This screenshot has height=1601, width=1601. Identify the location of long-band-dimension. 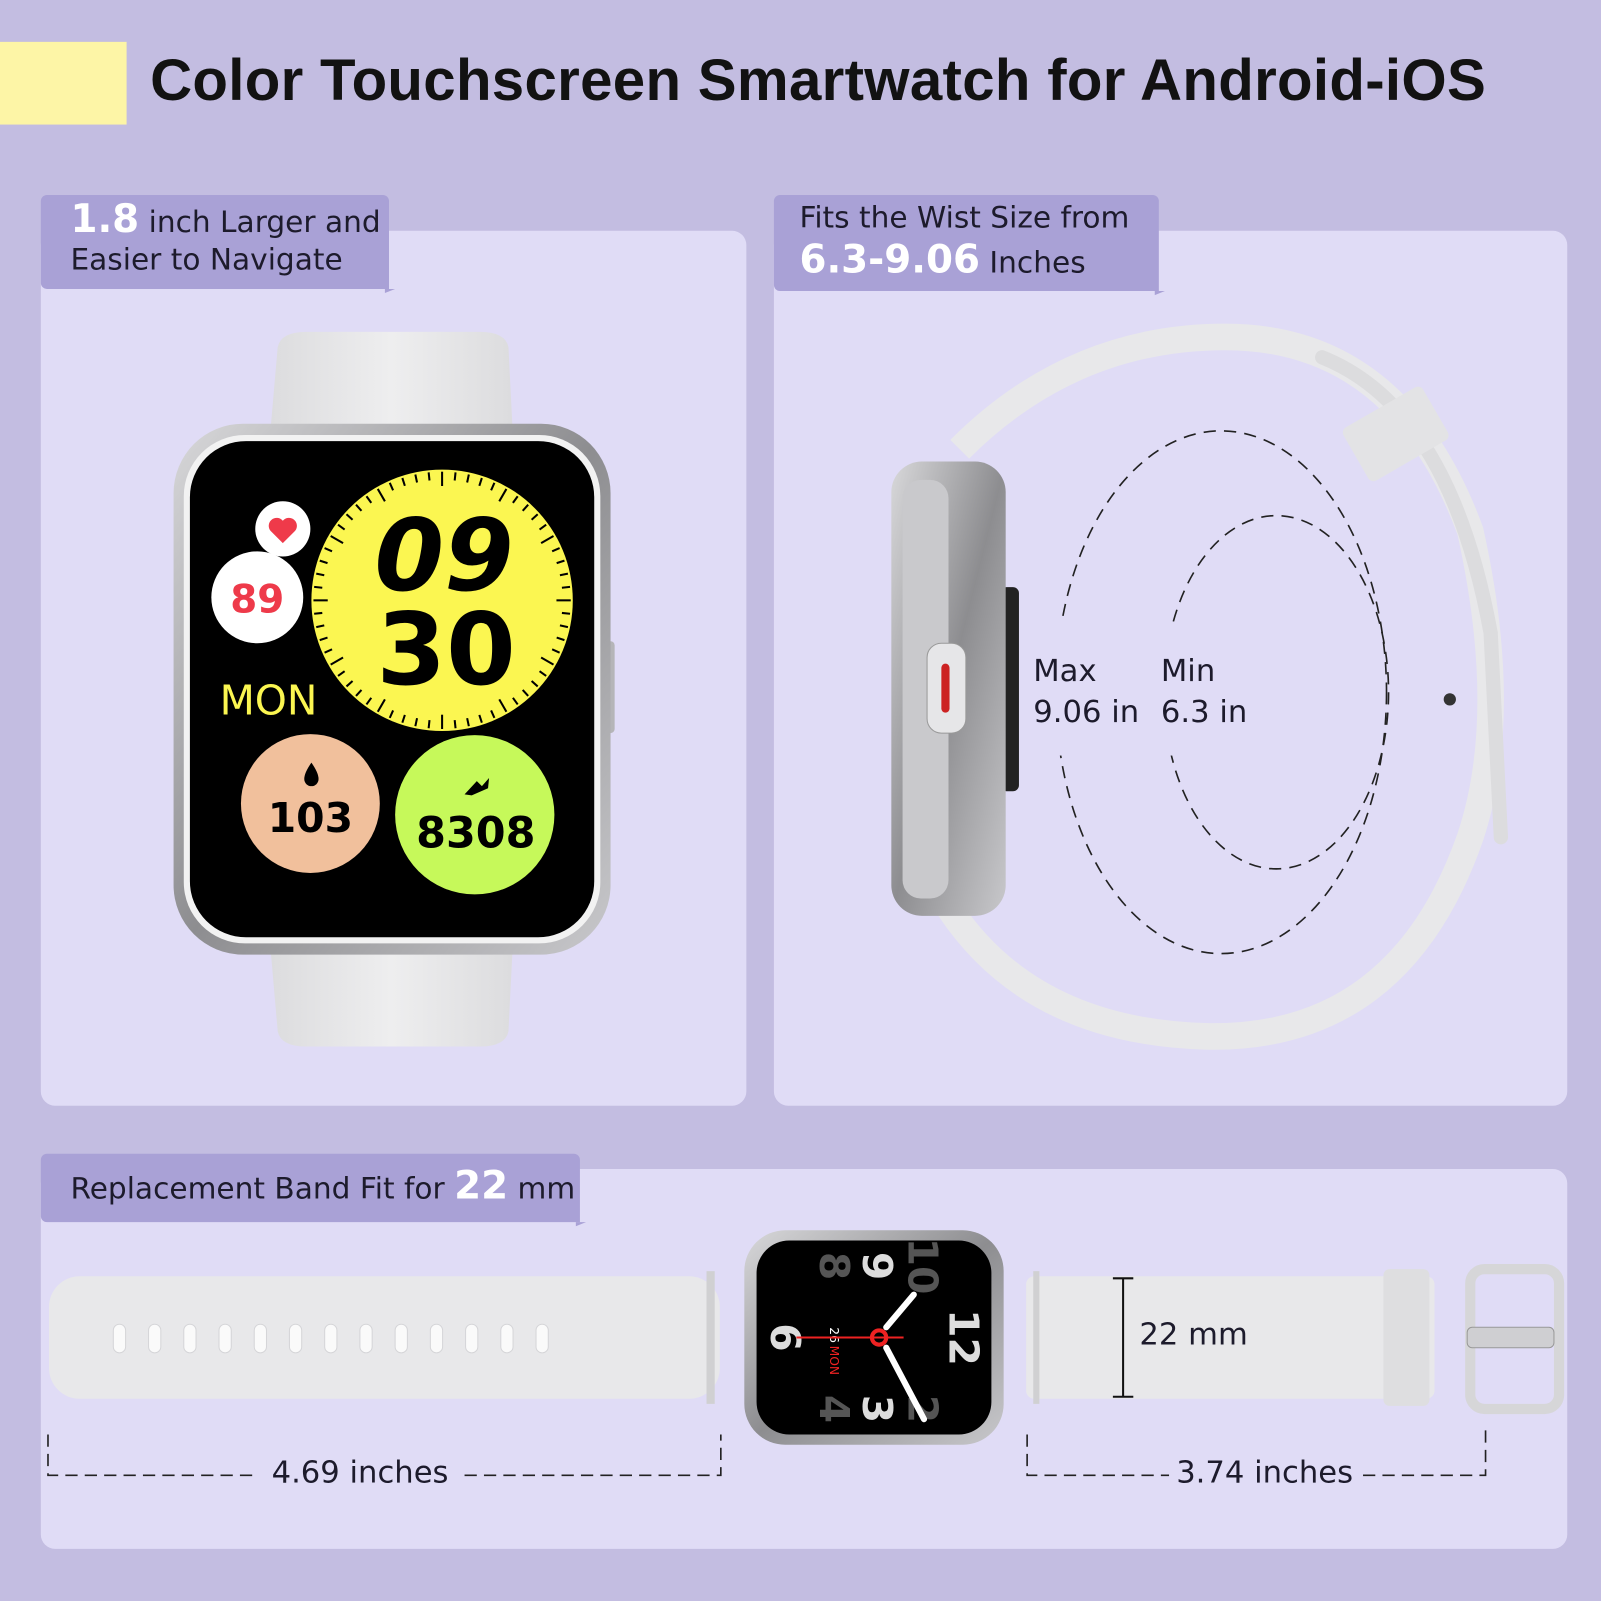
(384, 1455).